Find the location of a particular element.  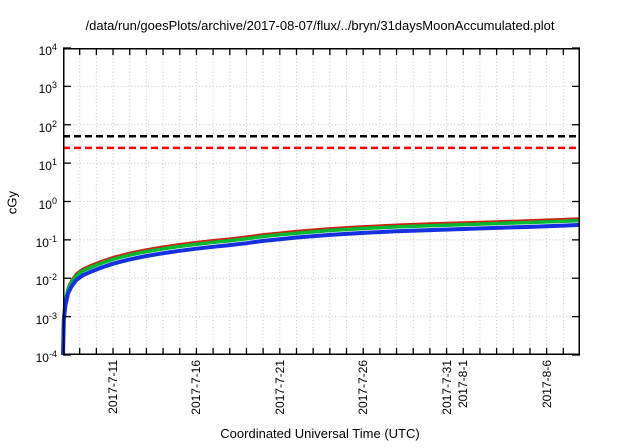

y-tick-label: 10² is located at coordinates (47, 126).